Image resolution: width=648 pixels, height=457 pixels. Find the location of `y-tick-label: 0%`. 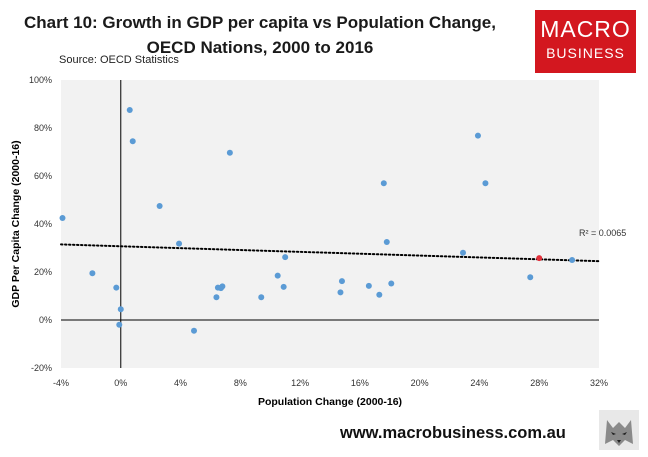

y-tick-label: 0% is located at coordinates (45, 320).